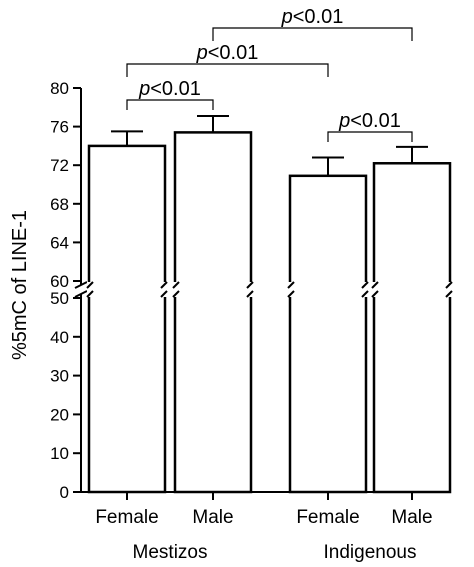 The height and width of the screenshot is (567, 474). Describe the element at coordinates (170, 552) in the screenshot. I see `group-label: Mestizos` at that location.